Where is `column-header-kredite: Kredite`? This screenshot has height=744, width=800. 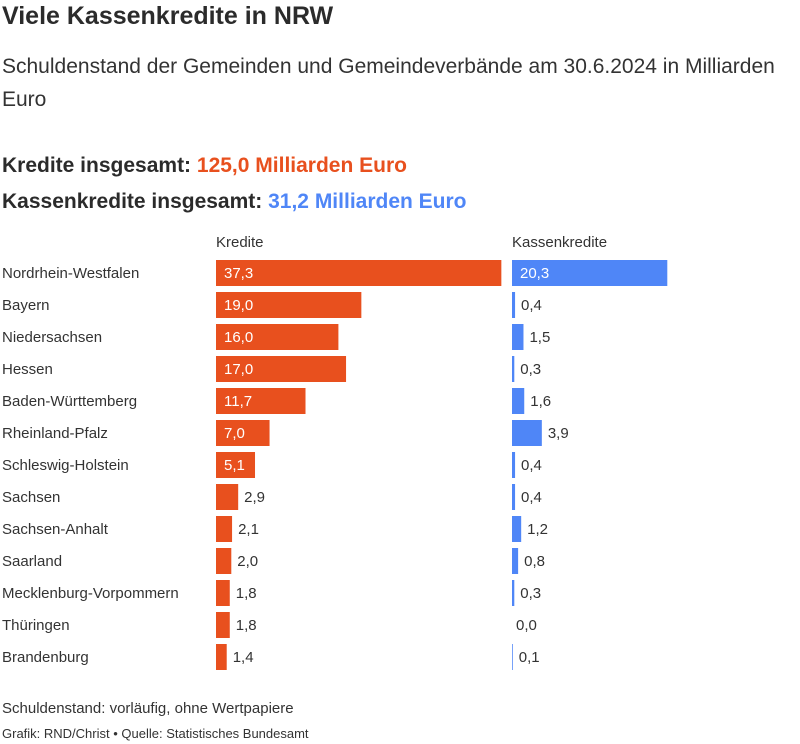 column-header-kredite: Kredite is located at coordinates (240, 242).